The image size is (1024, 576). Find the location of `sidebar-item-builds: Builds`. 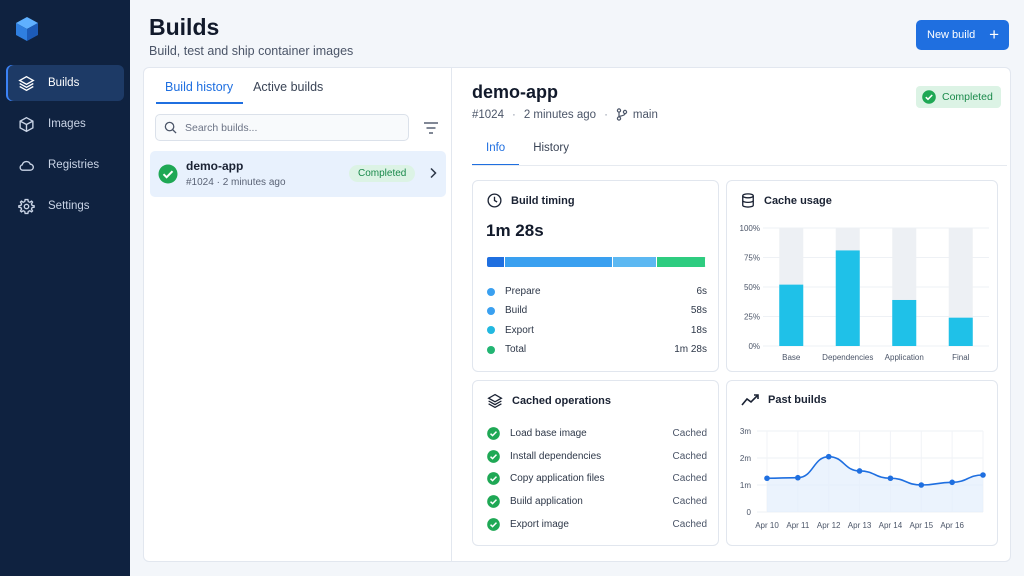

sidebar-item-builds: Builds is located at coordinates (65, 83).